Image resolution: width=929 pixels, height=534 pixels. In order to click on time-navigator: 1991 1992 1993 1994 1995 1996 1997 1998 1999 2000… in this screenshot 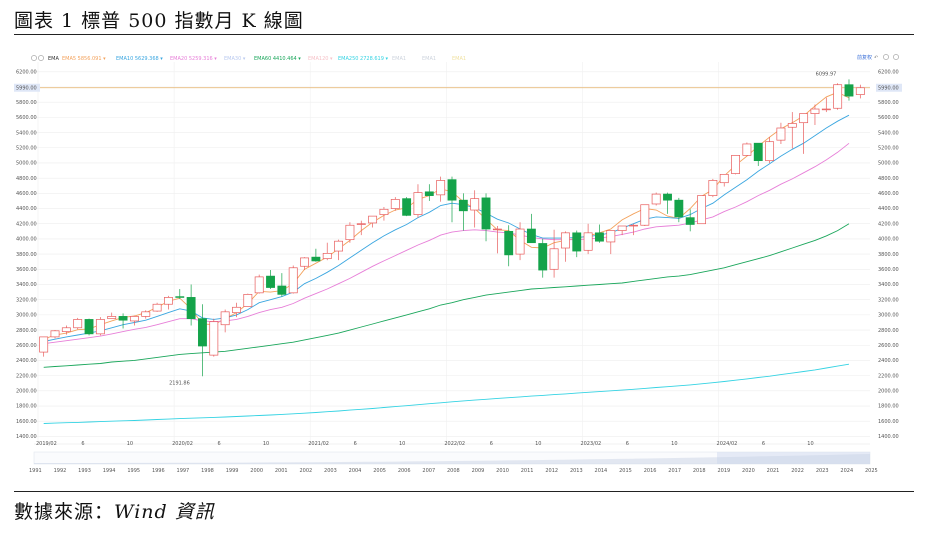, I will do `click(453, 462)`.